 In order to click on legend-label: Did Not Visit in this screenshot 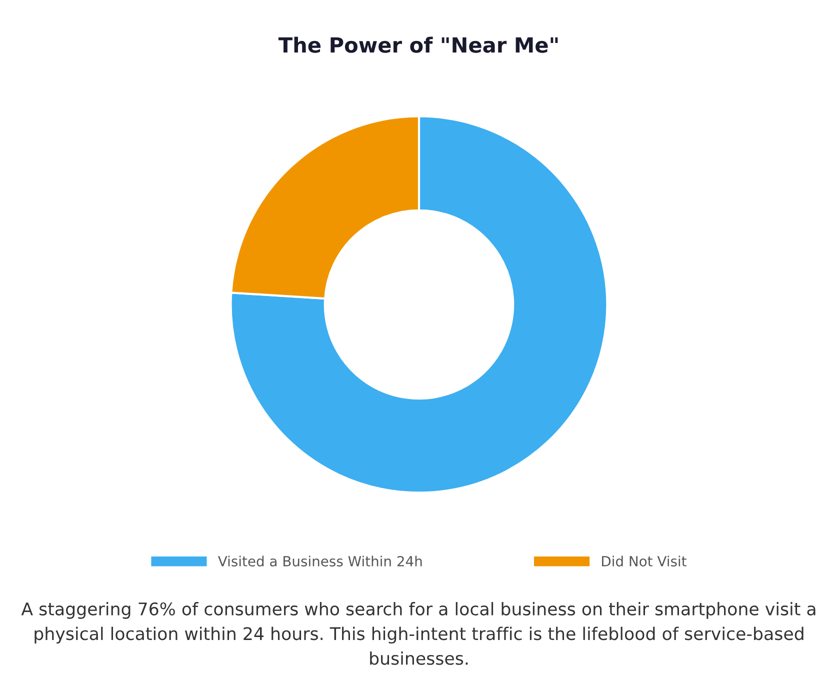, I will do `click(644, 561)`.